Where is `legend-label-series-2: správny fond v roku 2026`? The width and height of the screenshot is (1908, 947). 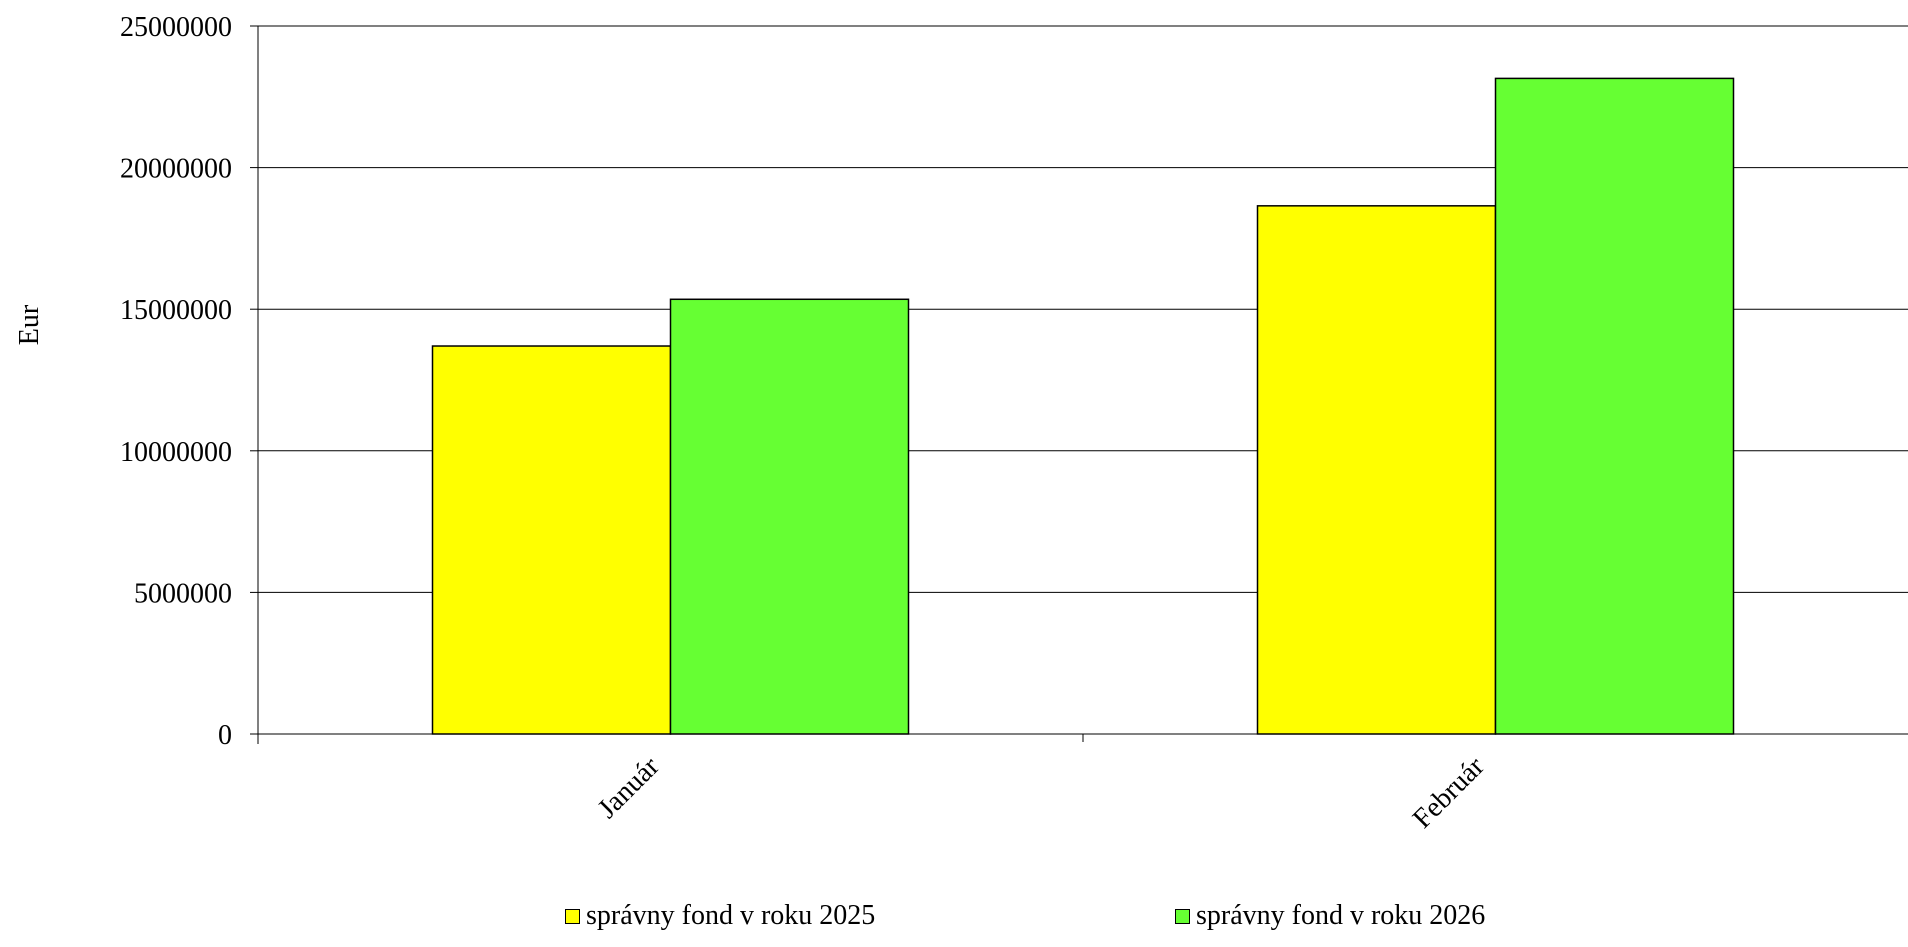 legend-label-series-2: správny fond v roku 2026 is located at coordinates (1341, 915).